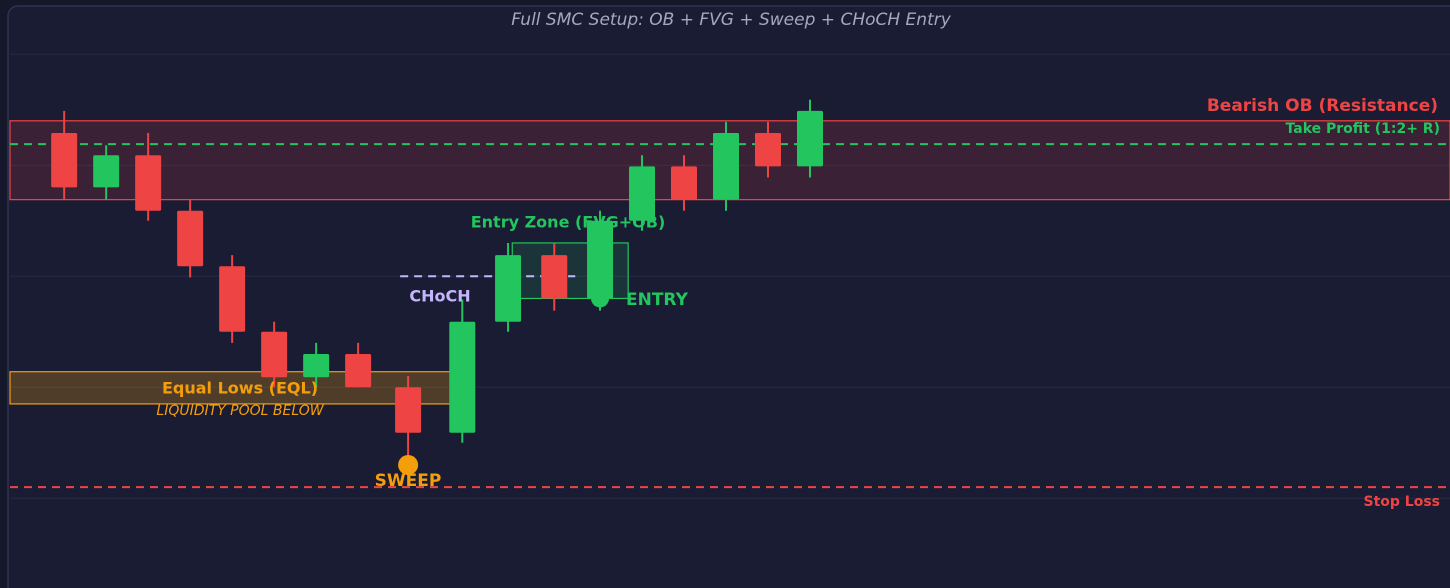 The height and width of the screenshot is (588, 1450). Describe the element at coordinates (439, 296) in the screenshot. I see `line-label: CHoCH` at that location.